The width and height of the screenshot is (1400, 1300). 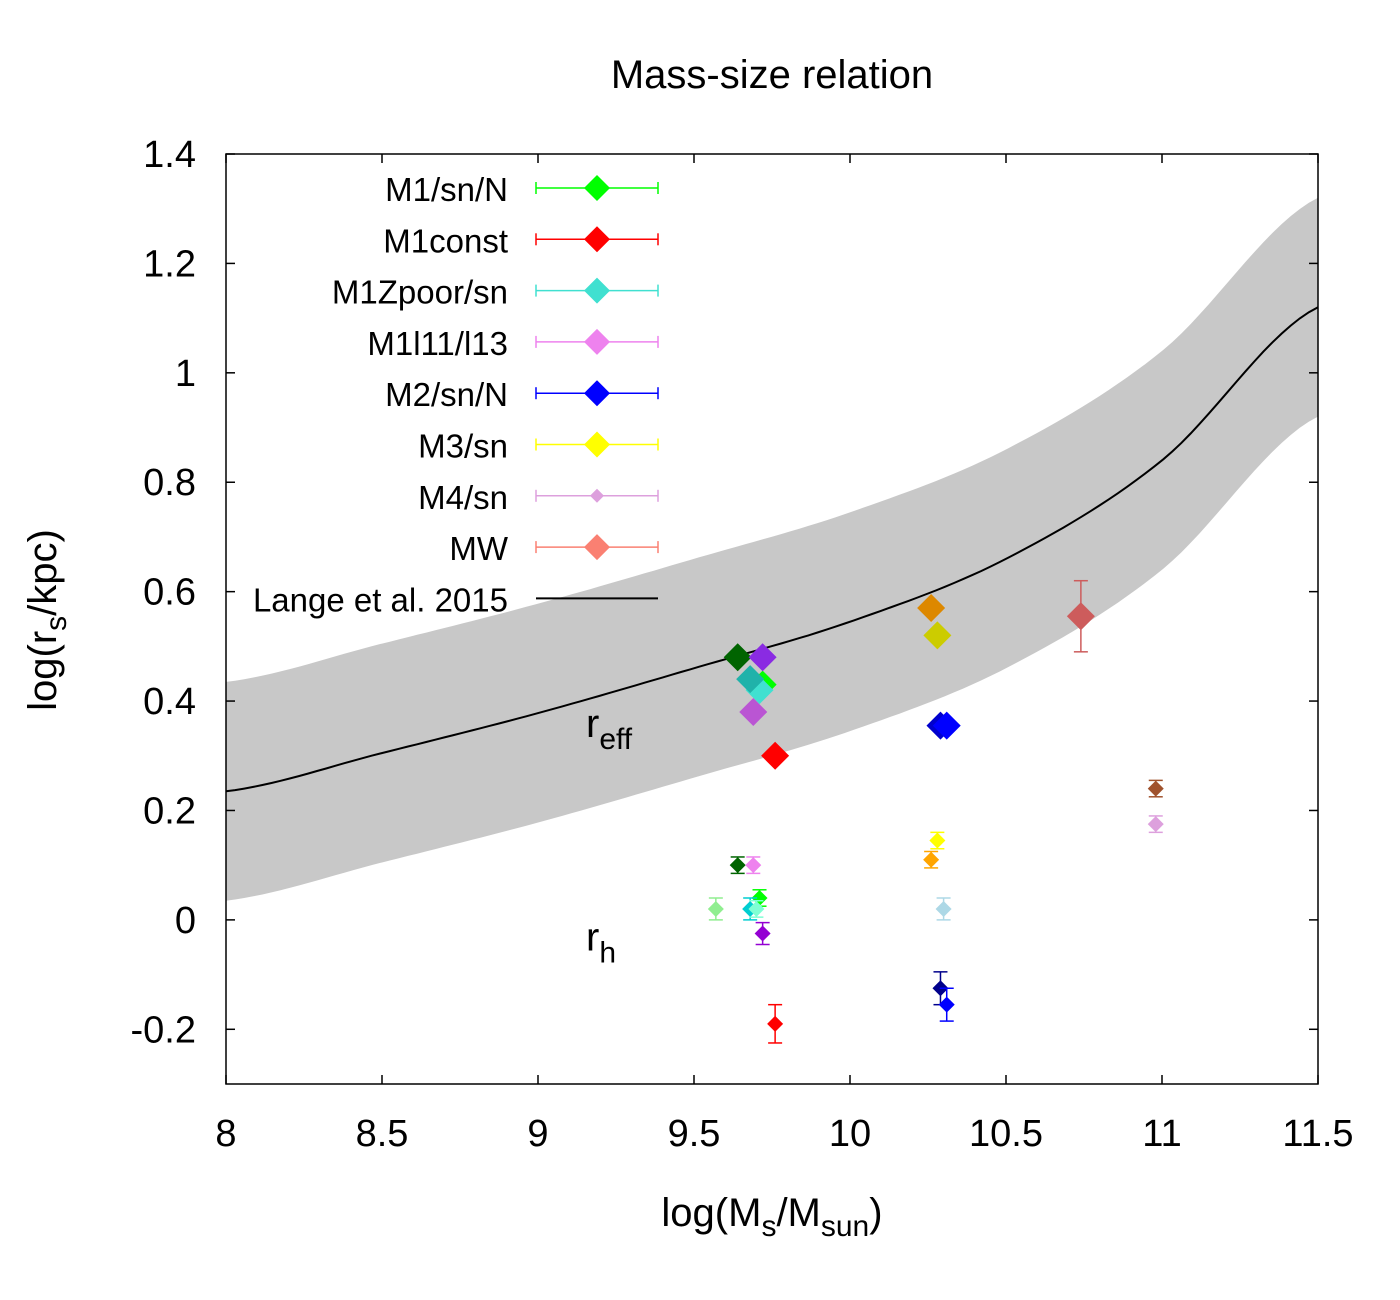 I want to click on legend-label: M3/sn, so click(x=463, y=446).